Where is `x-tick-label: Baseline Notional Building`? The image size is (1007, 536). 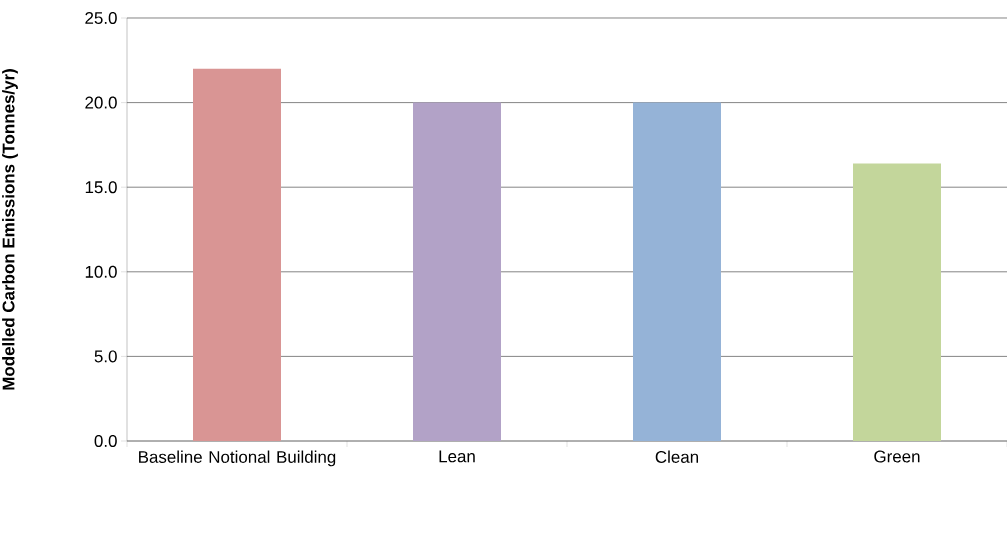
x-tick-label: Baseline Notional Building is located at coordinates (237, 458).